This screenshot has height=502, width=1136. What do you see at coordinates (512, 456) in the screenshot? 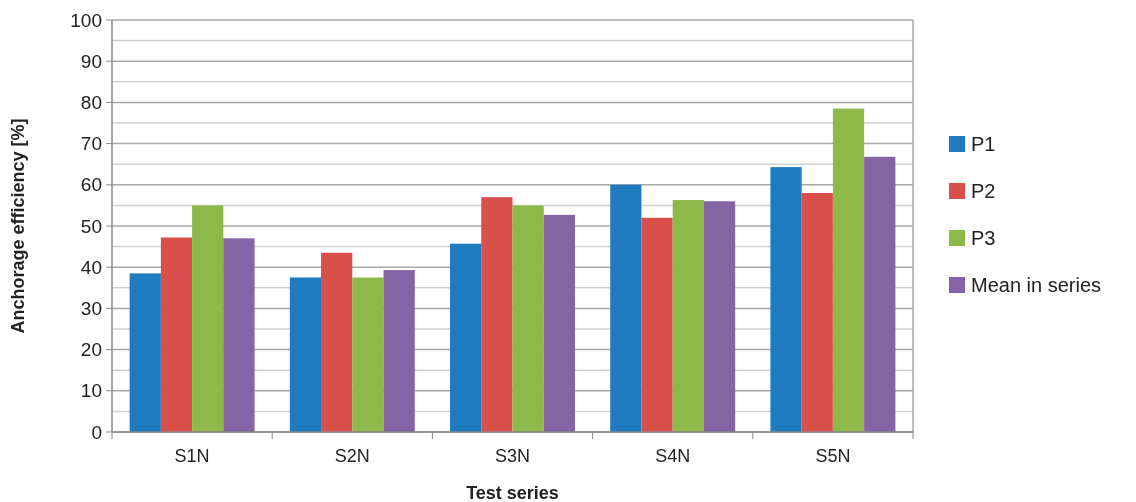
I see `x-tick-label: S3N` at bounding box center [512, 456].